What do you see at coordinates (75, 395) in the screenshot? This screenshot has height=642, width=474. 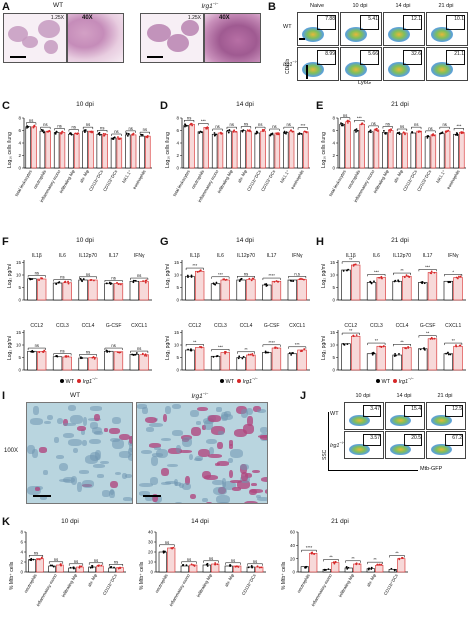 I see `panel-i-wt-title: WT` at bounding box center [75, 395].